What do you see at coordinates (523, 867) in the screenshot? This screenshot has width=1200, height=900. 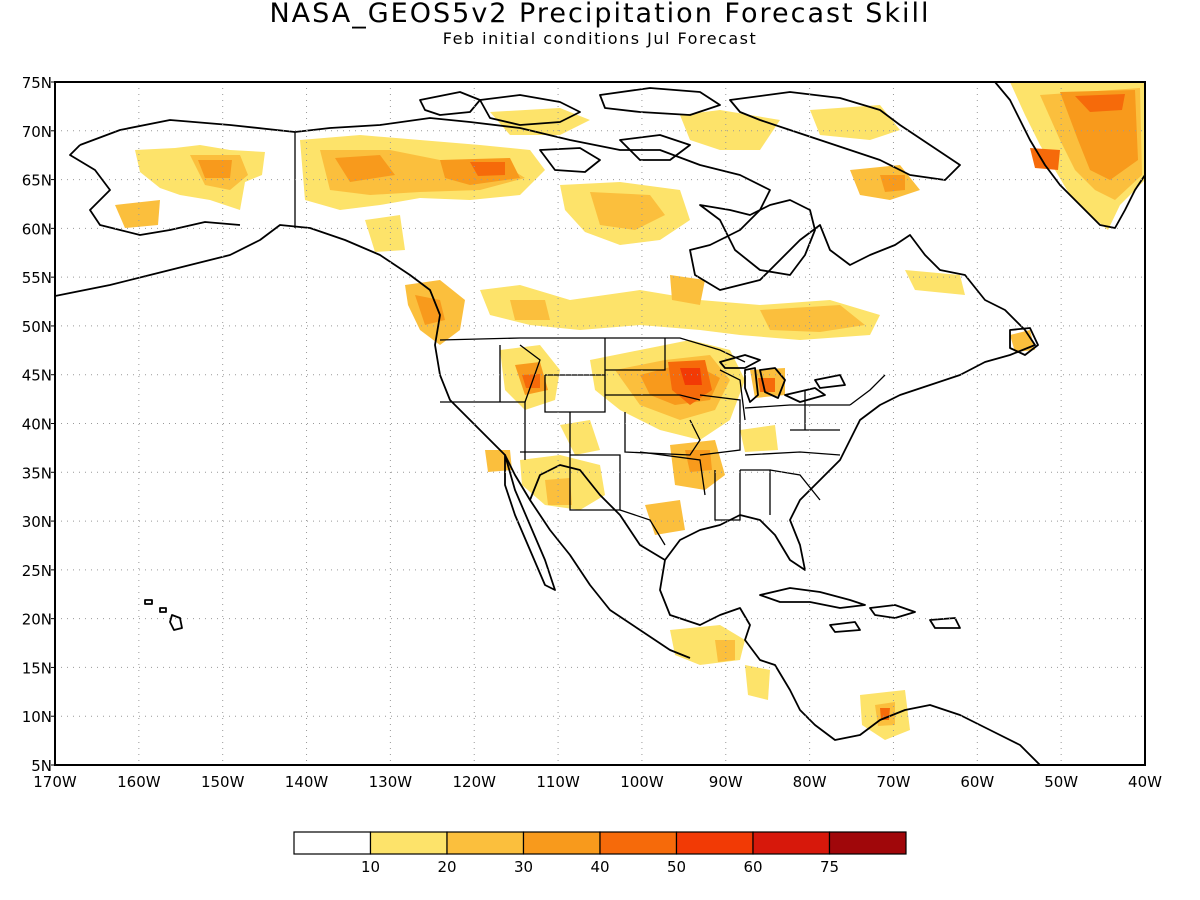 I see `colorbar-label: 30` at bounding box center [523, 867].